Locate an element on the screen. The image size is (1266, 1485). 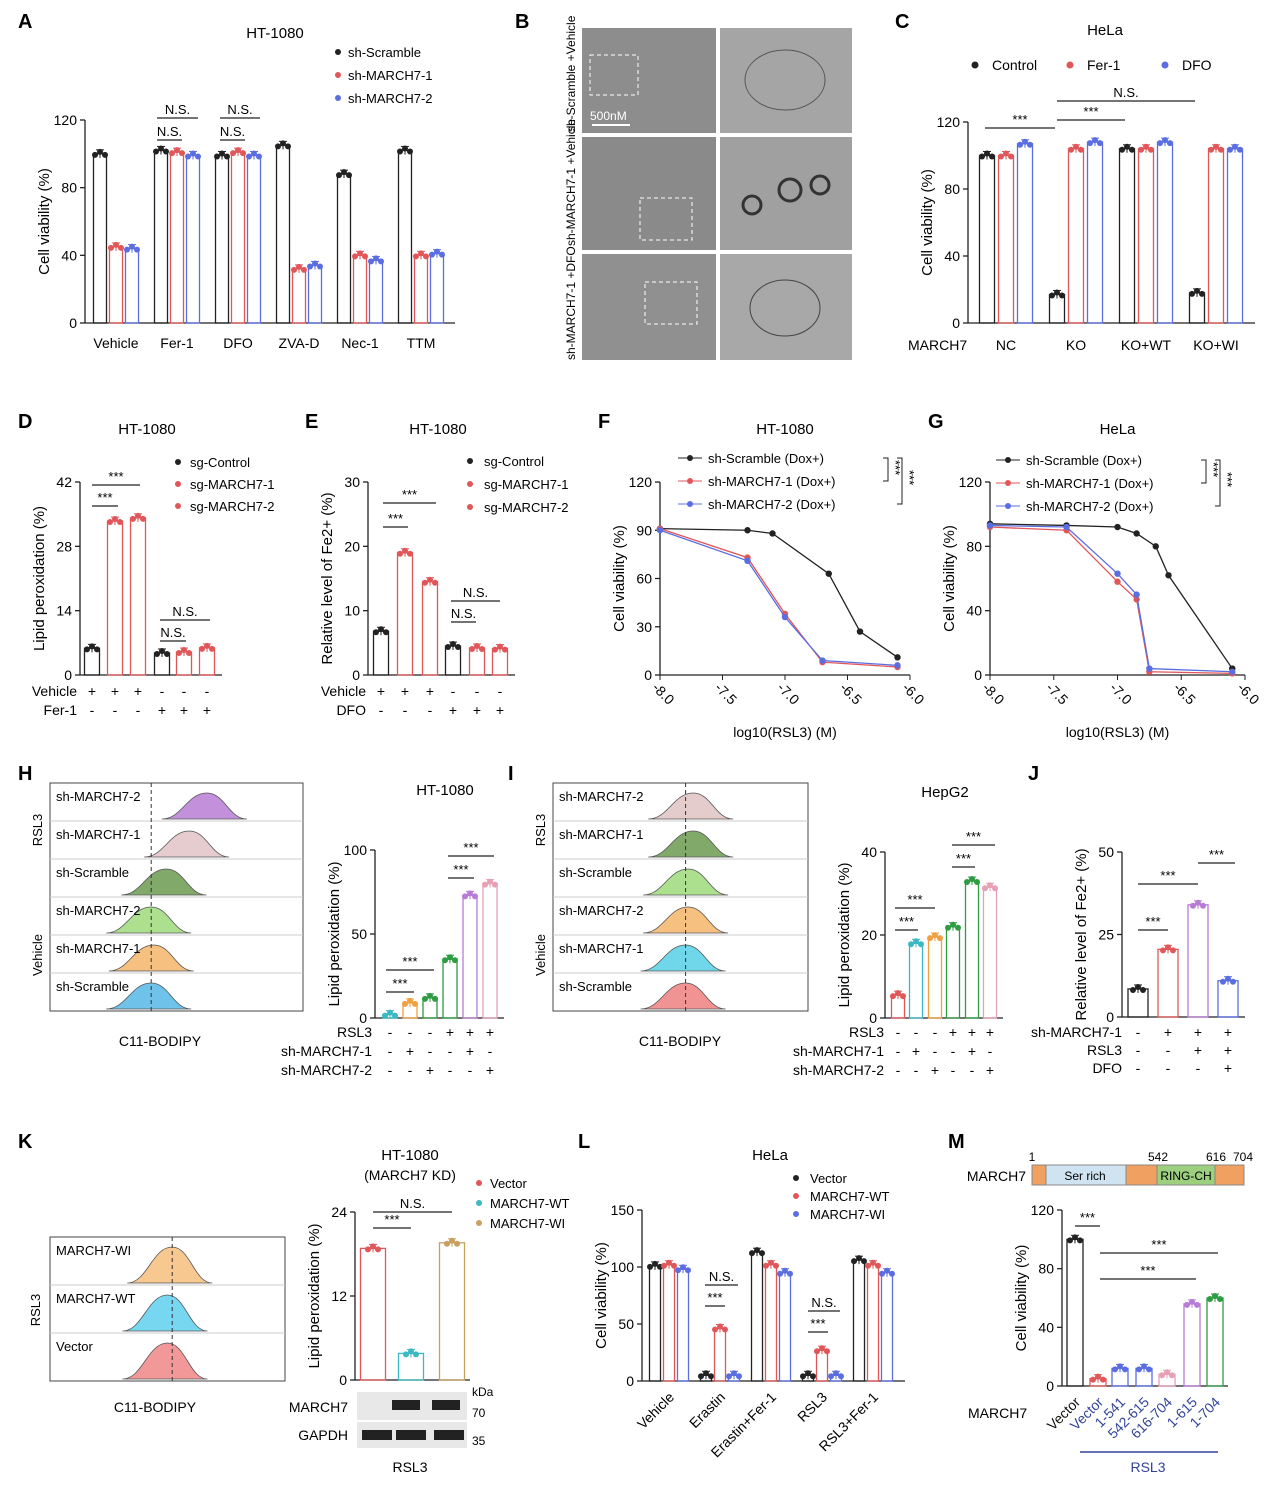
k-ytick-label-1: 12 is located at coordinates (339, 1296).